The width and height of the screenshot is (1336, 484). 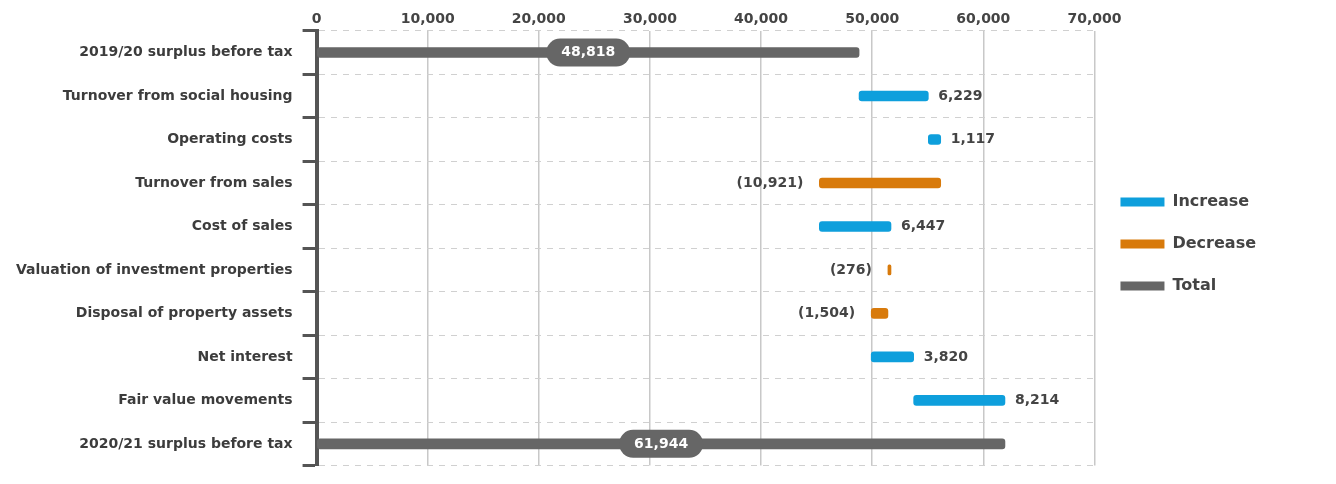 I want to click on y-tick-label: Disposal of property assets, so click(x=184, y=312).